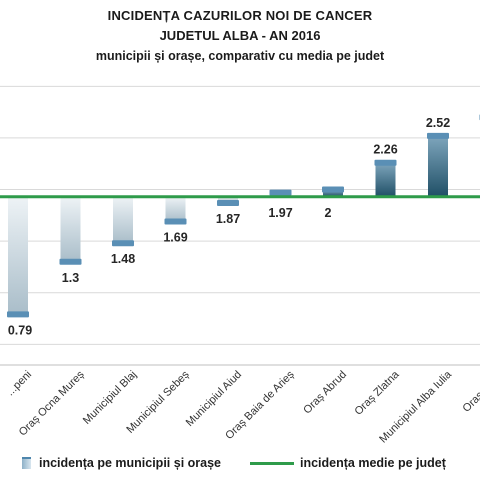  I want to click on legend-item-municipalities: incidența pe municipii și orașe, so click(121, 463).